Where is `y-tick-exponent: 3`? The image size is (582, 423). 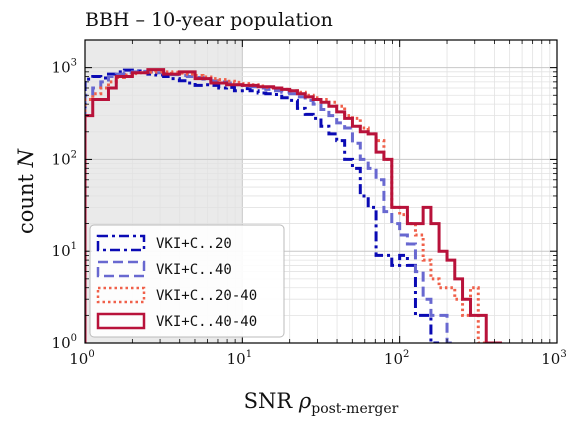
y-tick-exponent: 3 is located at coordinates (74, 63).